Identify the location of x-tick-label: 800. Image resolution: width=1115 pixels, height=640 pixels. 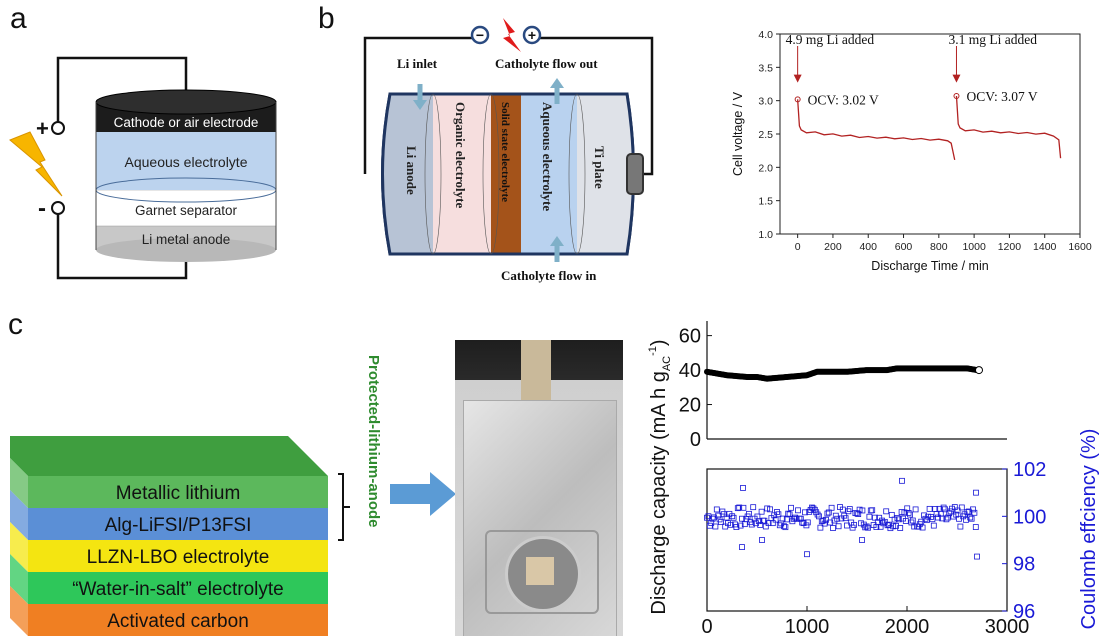
(939, 247).